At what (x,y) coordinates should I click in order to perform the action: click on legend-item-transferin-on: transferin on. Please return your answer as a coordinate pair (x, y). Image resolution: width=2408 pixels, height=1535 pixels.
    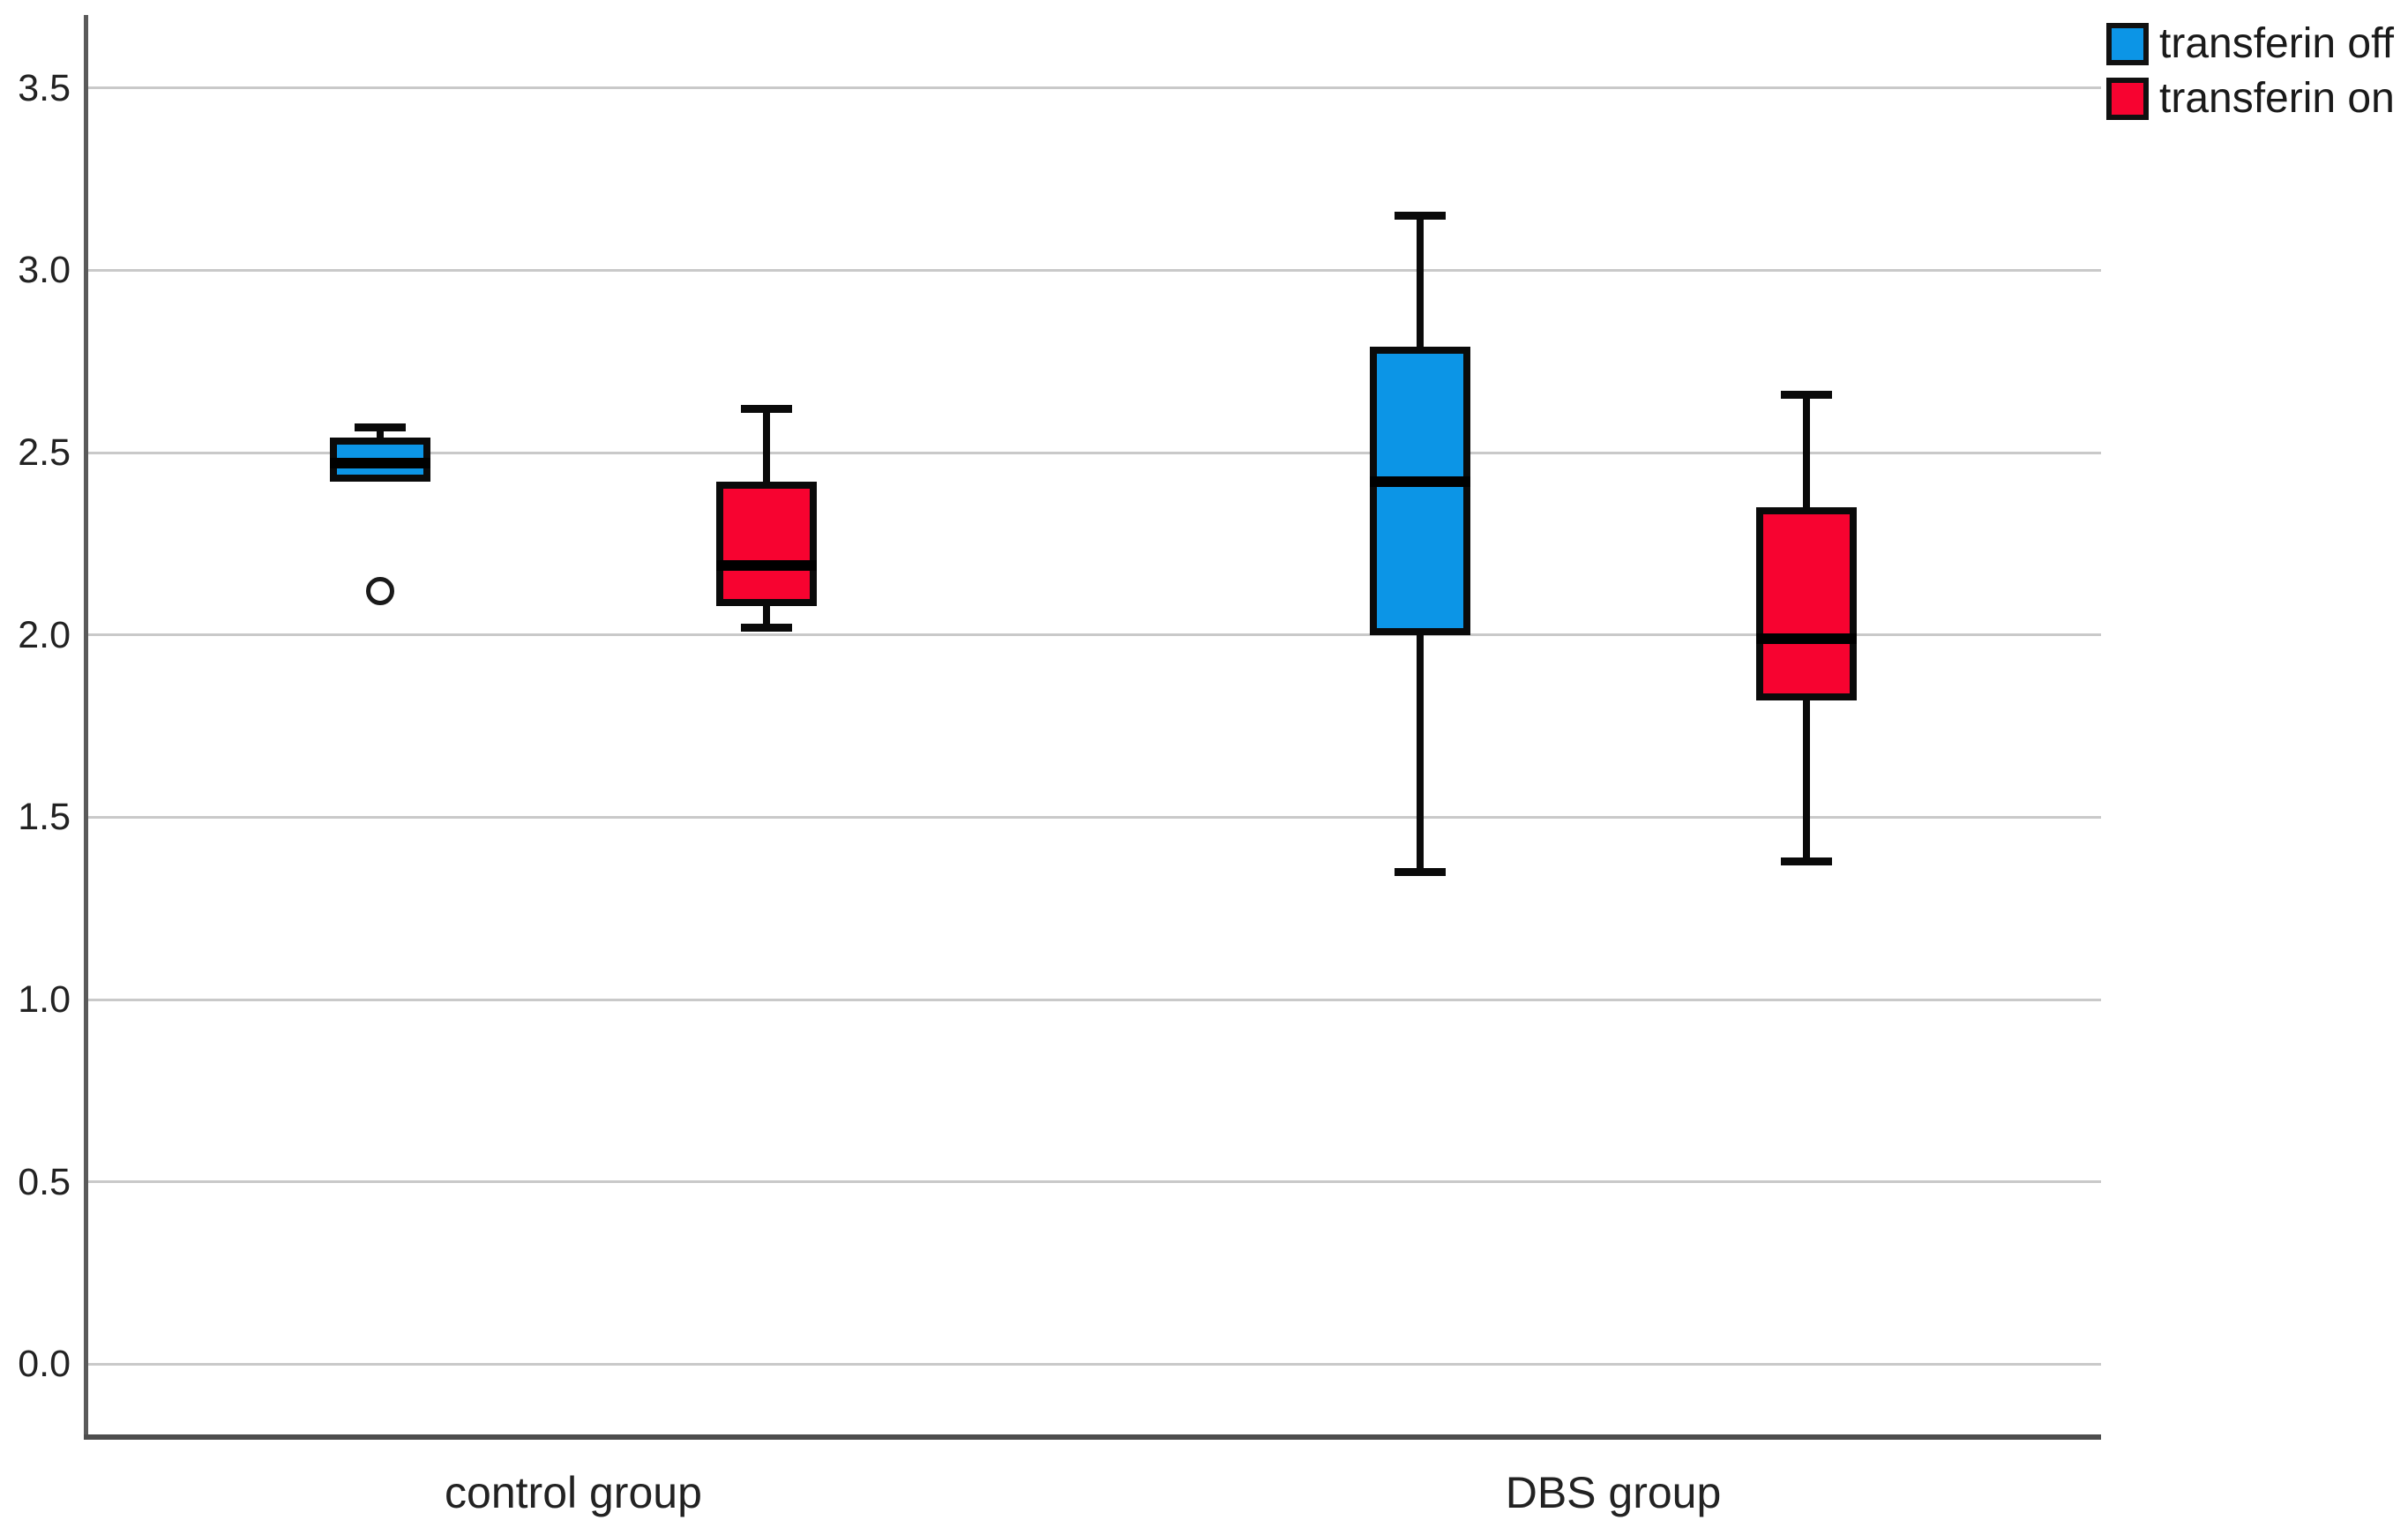
    Looking at the image, I should click on (2250, 99).